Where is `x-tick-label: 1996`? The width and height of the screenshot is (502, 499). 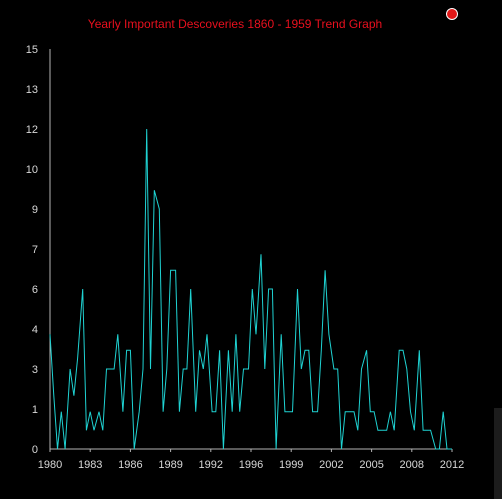
x-tick-label: 1996 is located at coordinates (251, 465).